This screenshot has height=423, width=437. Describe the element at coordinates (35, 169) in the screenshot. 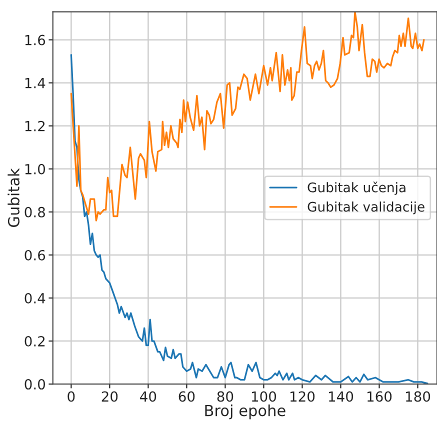

I see `y-tick-label: 1.0` at that location.